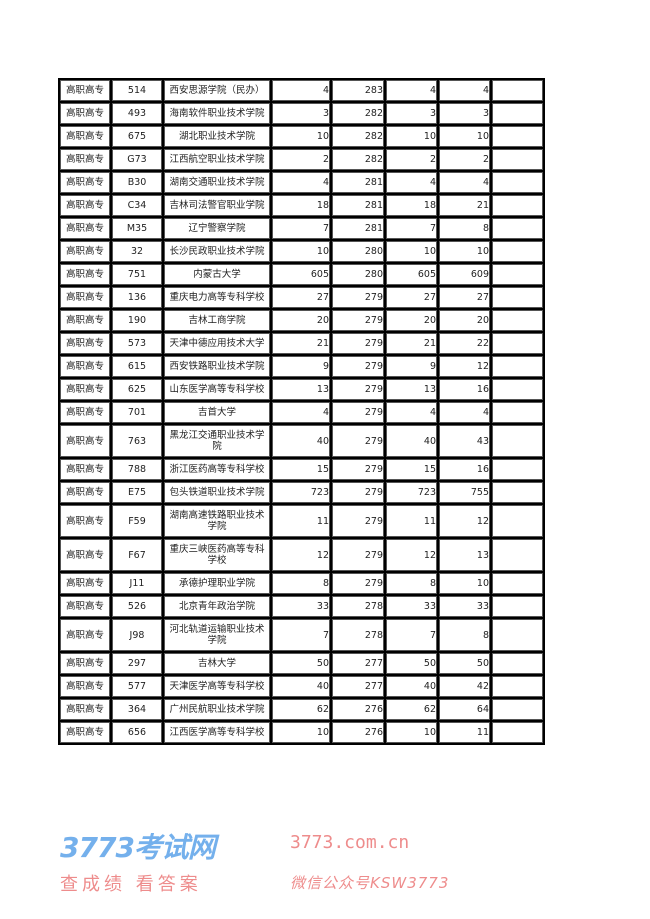 The width and height of the screenshot is (650, 919). I want to click on code-cell: J98, so click(137, 635).